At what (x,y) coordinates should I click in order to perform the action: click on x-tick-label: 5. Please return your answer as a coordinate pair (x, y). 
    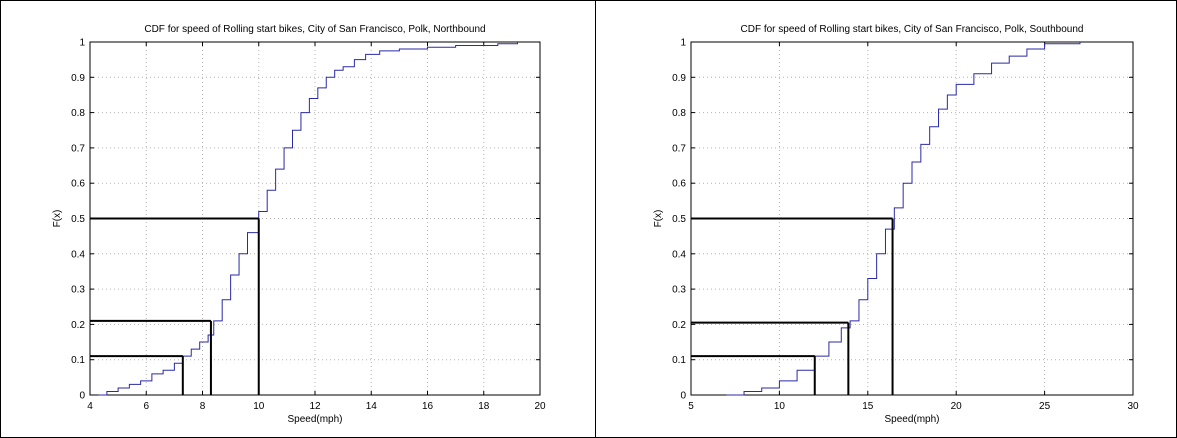
    Looking at the image, I should click on (691, 406).